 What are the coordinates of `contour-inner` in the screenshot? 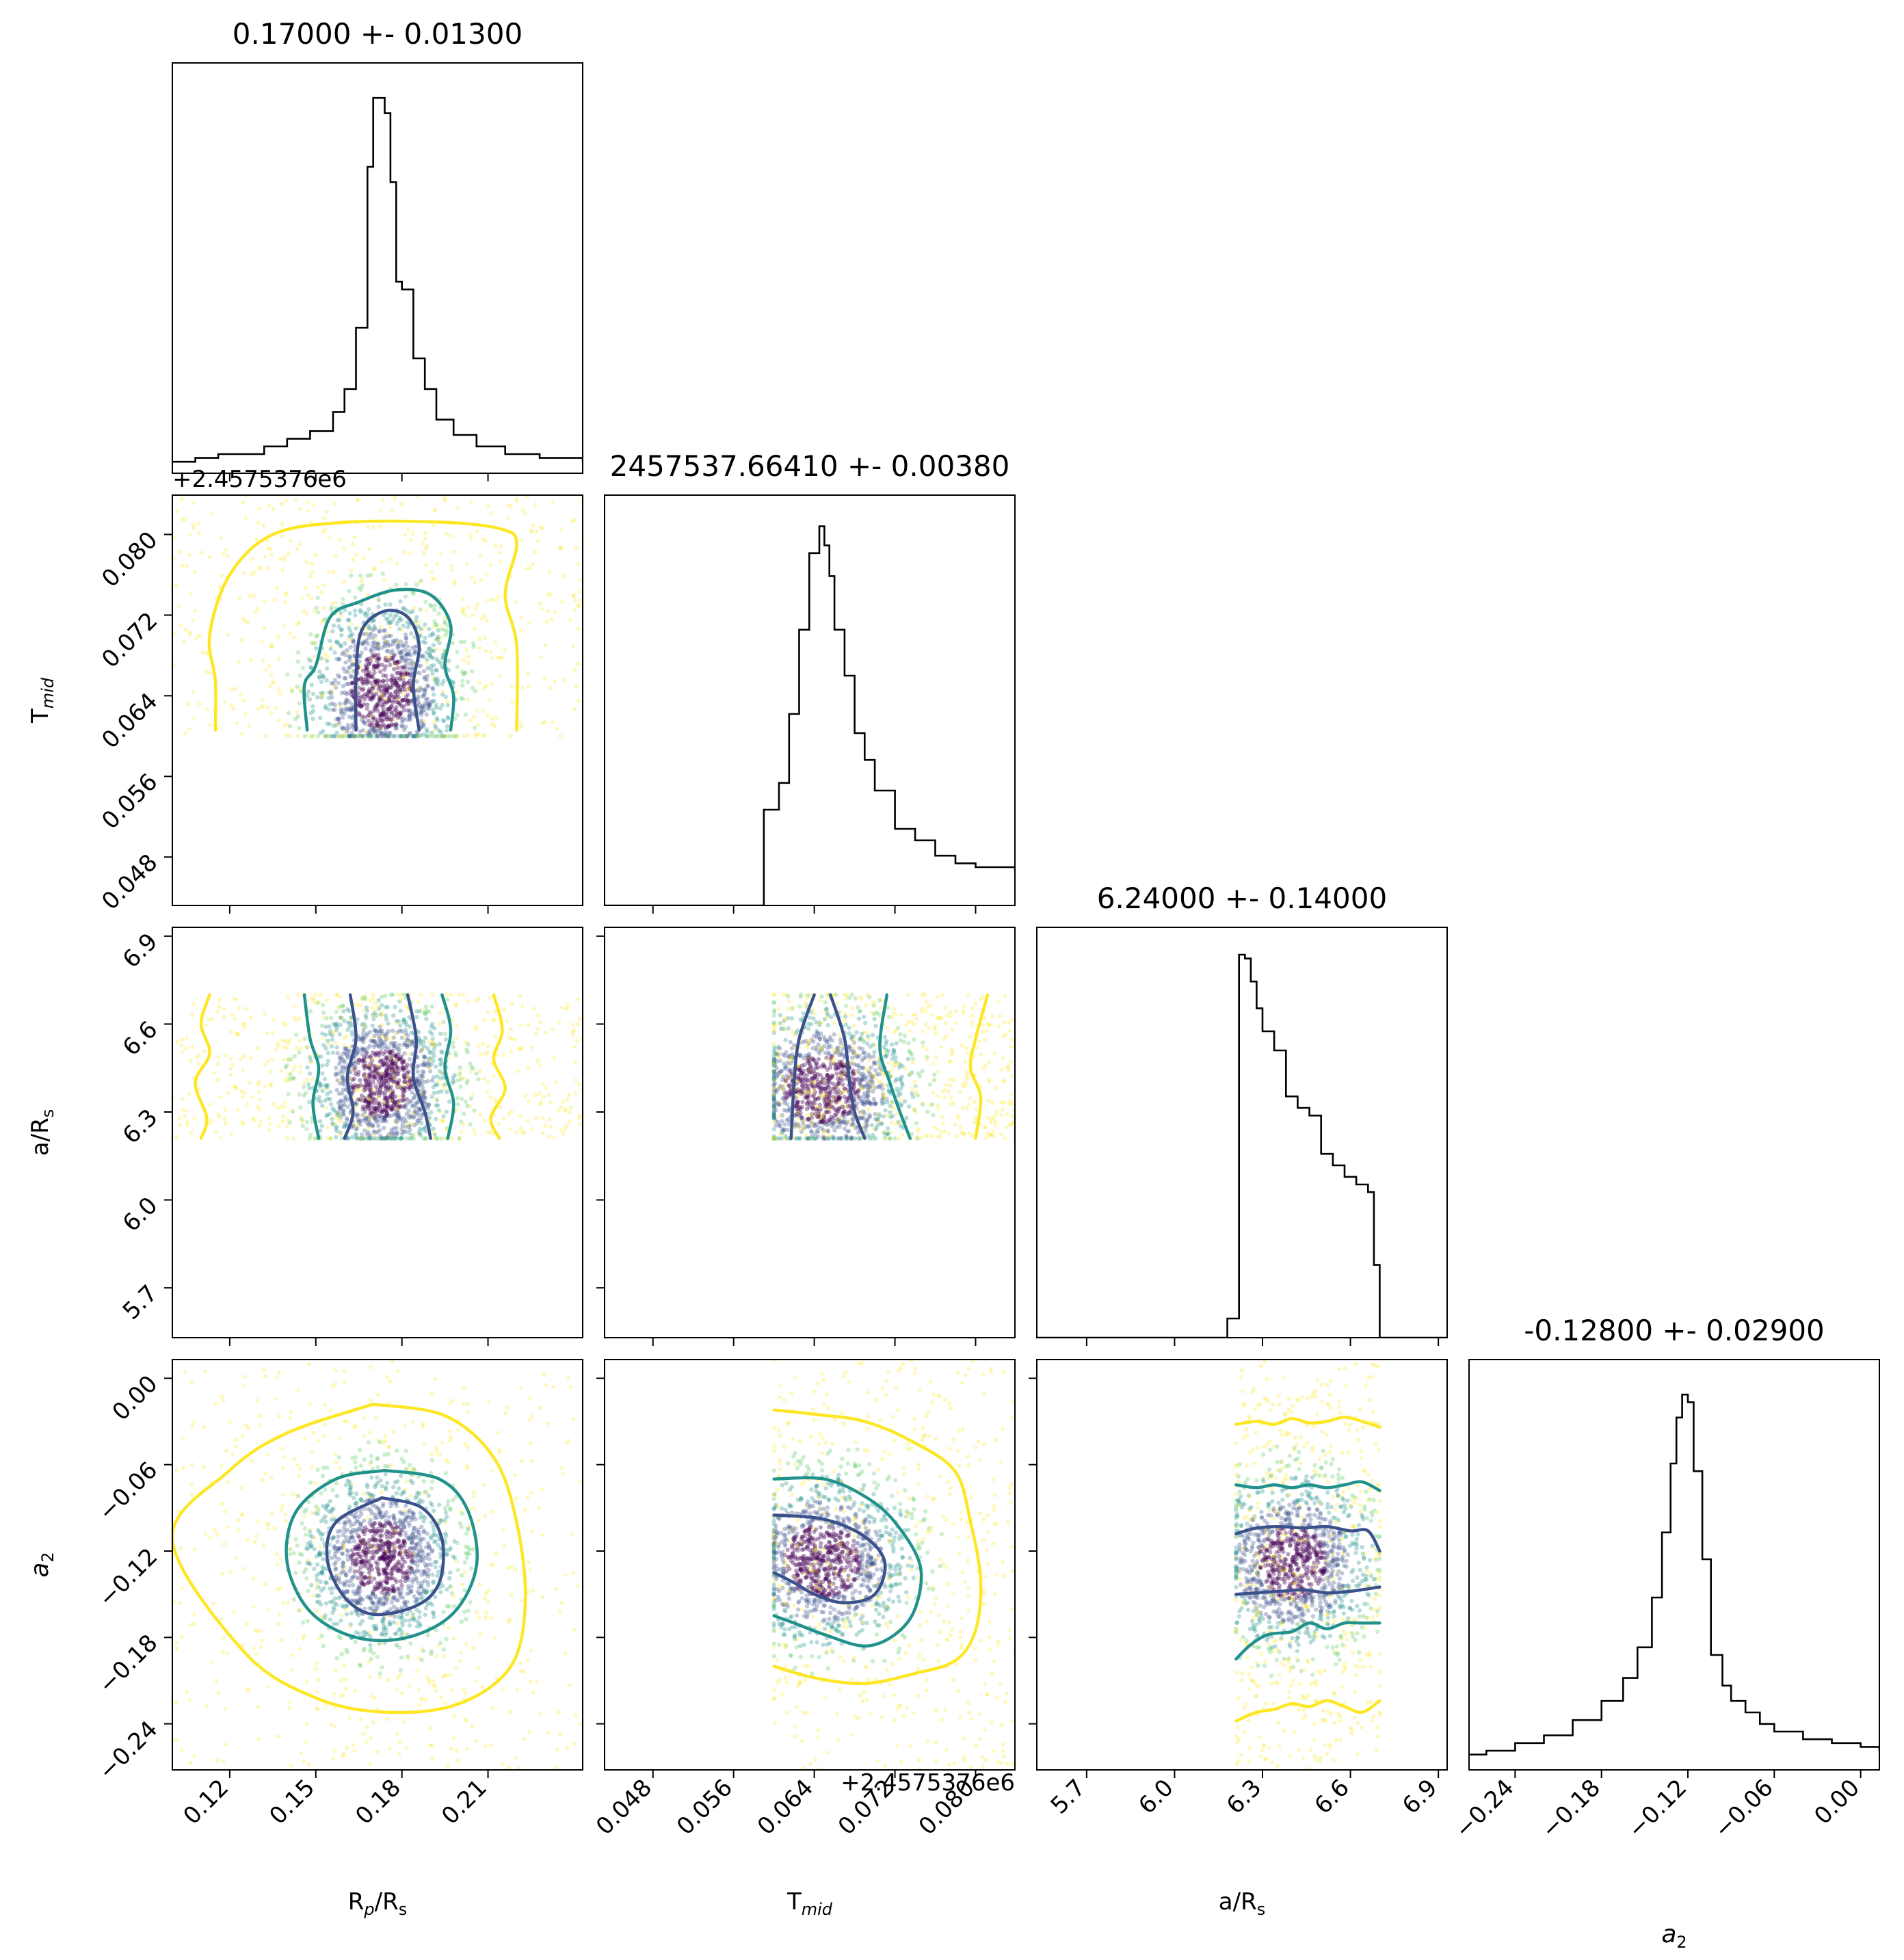 It's located at (387, 670).